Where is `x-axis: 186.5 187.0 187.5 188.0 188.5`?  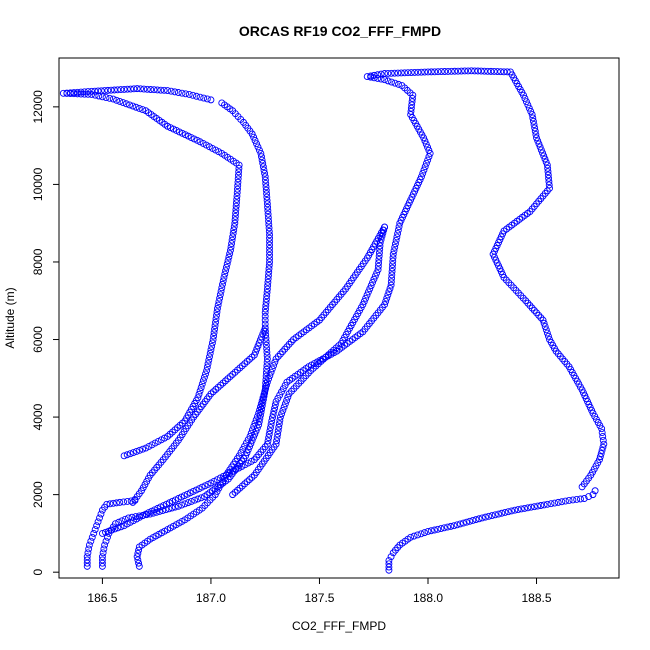 x-axis: 186.5 187.0 187.5 188.0 188.5 is located at coordinates (319, 591).